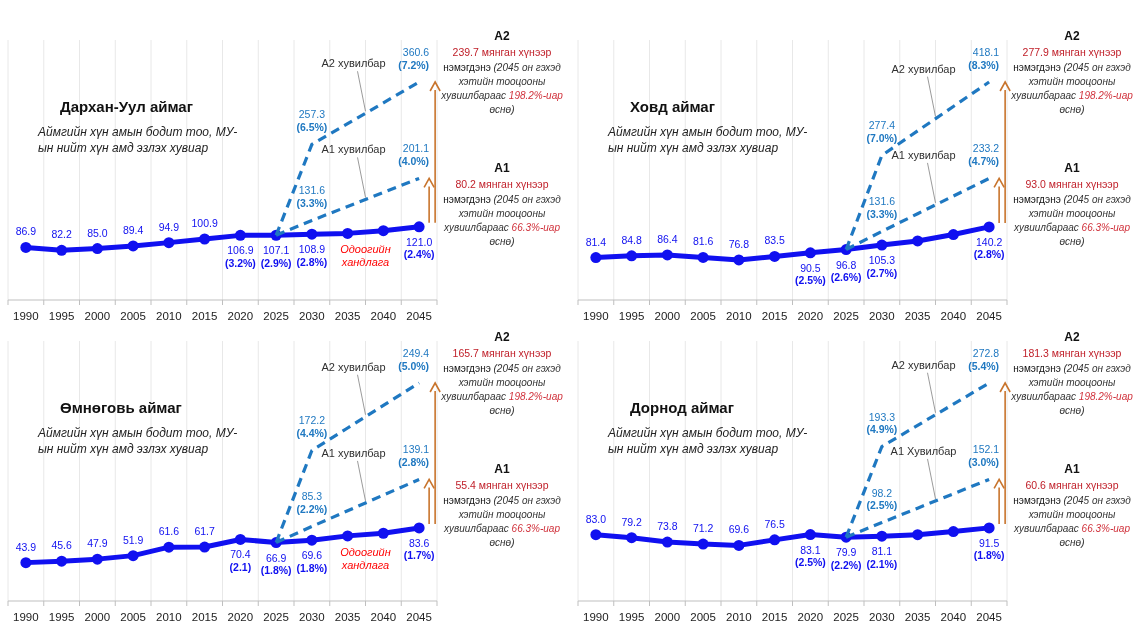 This screenshot has width=1139, height=634. Describe the element at coordinates (984, 154) in the screenshot. I see `data-label: 233.2 (4.7%)` at that location.